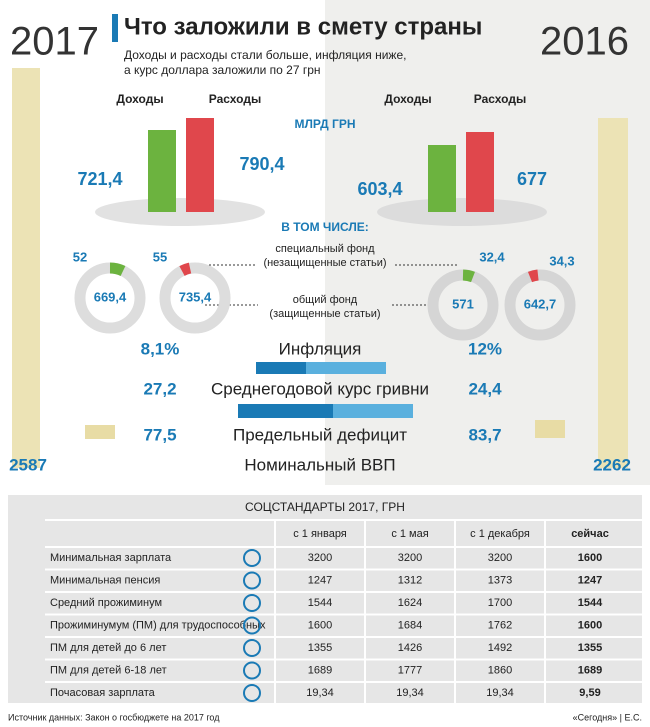  What do you see at coordinates (108, 648) in the screenshot?
I see `row-label: ПМ для детей до 6 лет` at bounding box center [108, 648].